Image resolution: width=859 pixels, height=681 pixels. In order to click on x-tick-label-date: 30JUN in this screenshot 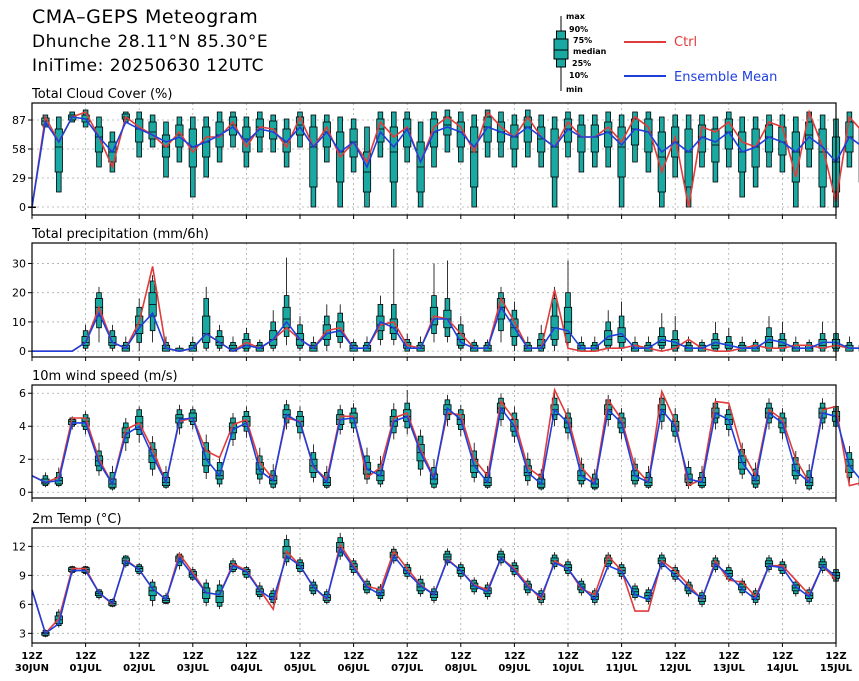, I will do `click(32, 668)`.